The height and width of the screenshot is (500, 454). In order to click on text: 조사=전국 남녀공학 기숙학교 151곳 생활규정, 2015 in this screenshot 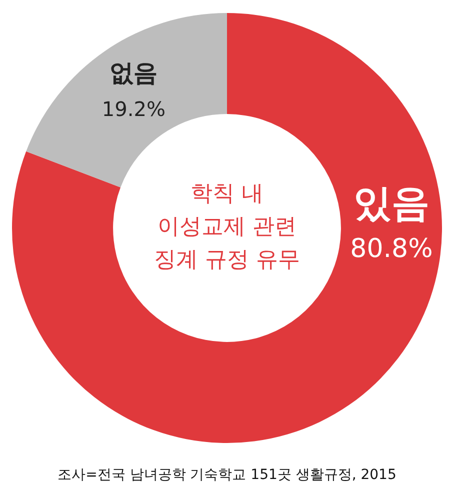, I will do `click(227, 475)`.